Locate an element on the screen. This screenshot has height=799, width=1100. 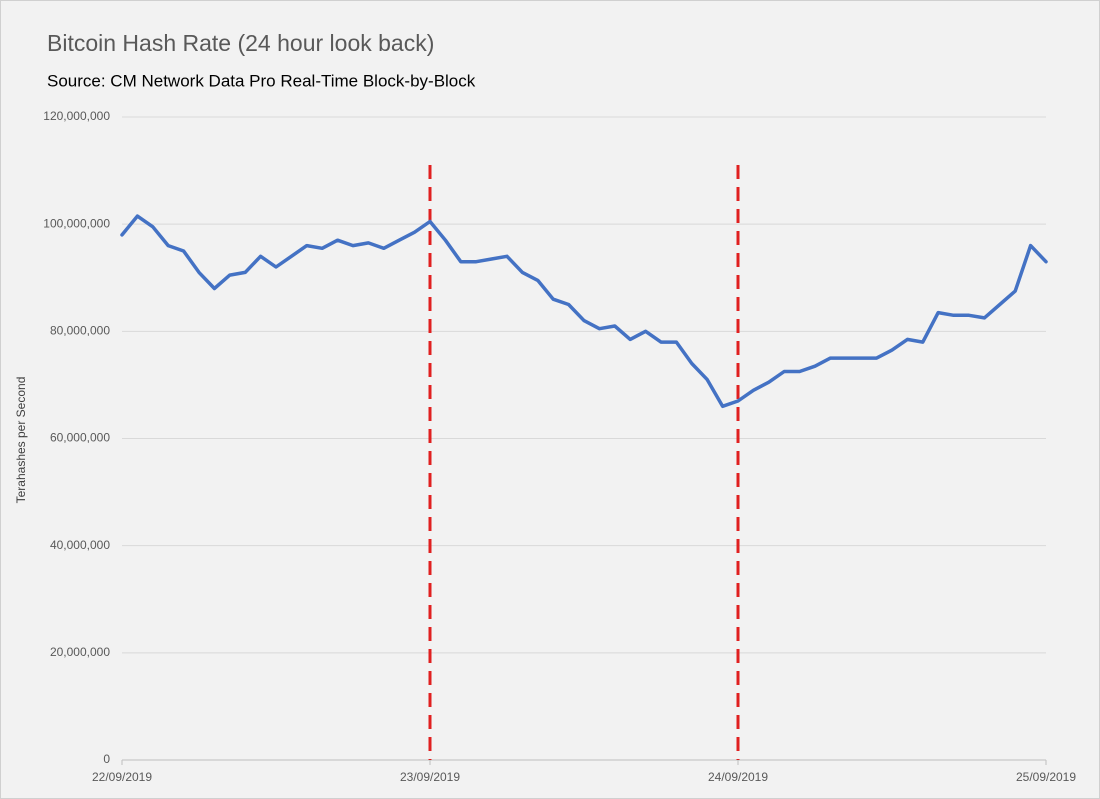
x-tick-label: 25/09/2019 is located at coordinates (1046, 777).